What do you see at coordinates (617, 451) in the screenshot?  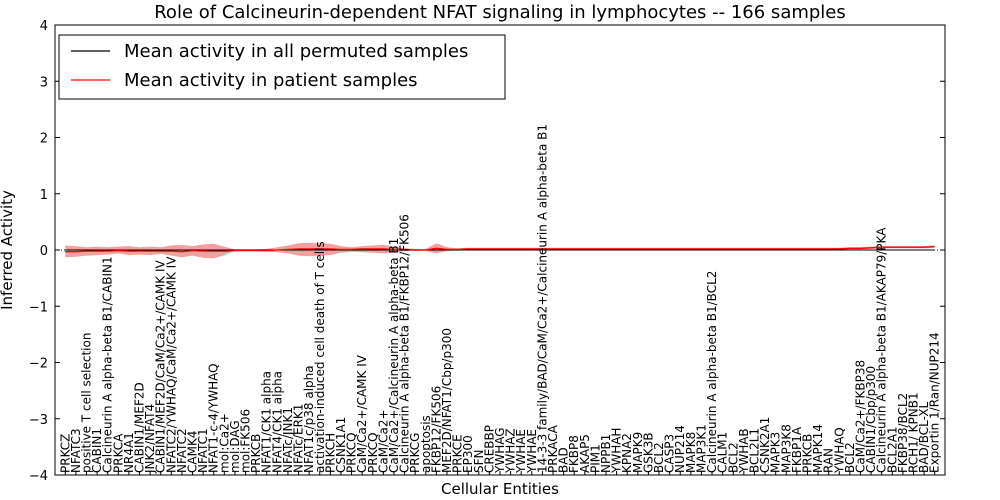 I see `x-tick-label: YWHAH` at bounding box center [617, 451].